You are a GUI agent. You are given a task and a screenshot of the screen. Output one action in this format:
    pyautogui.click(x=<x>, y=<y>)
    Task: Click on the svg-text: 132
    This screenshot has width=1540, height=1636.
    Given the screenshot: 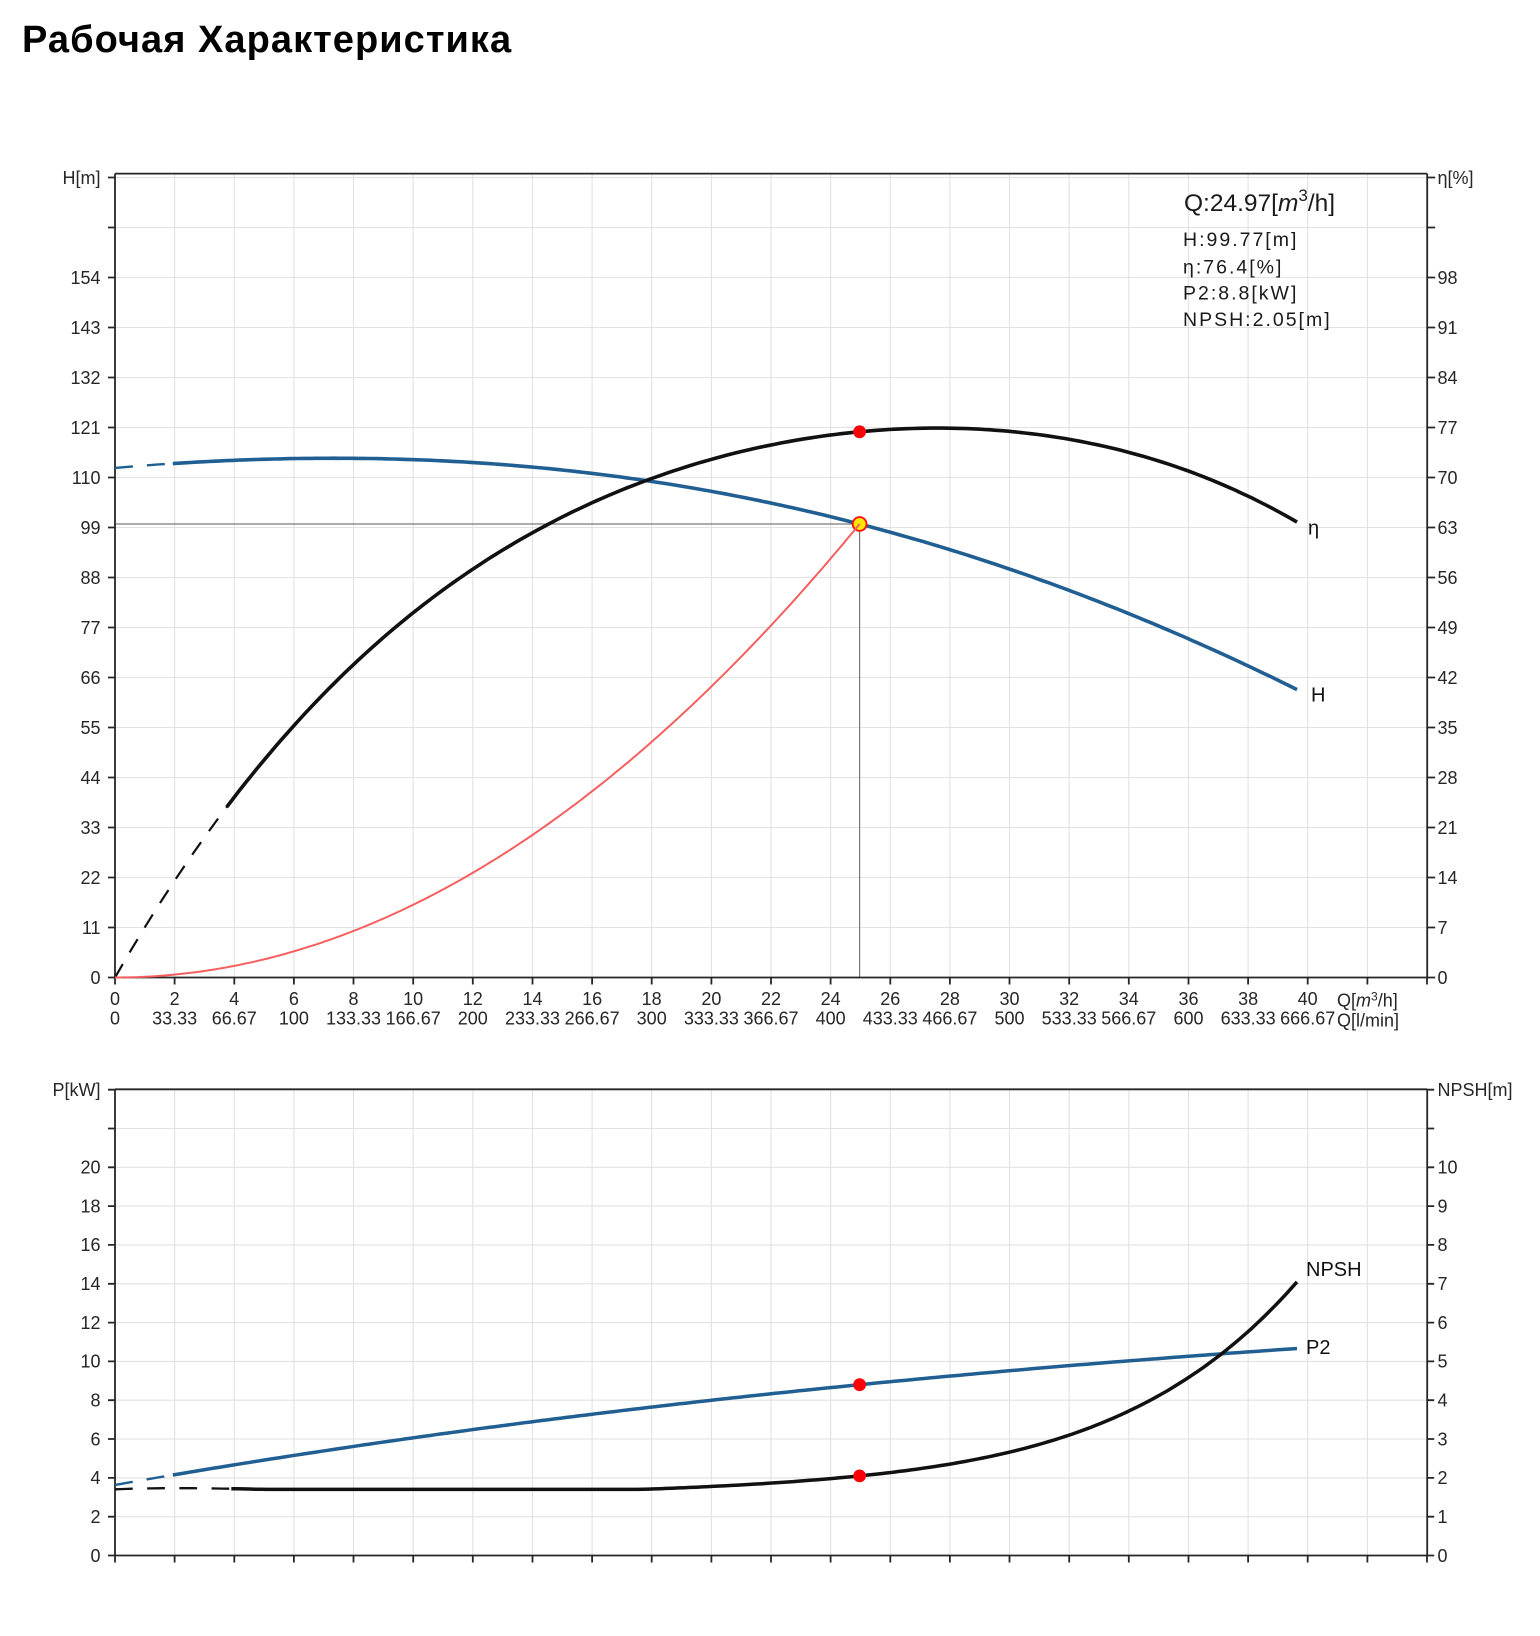 What is the action you would take?
    pyautogui.click(x=85, y=378)
    